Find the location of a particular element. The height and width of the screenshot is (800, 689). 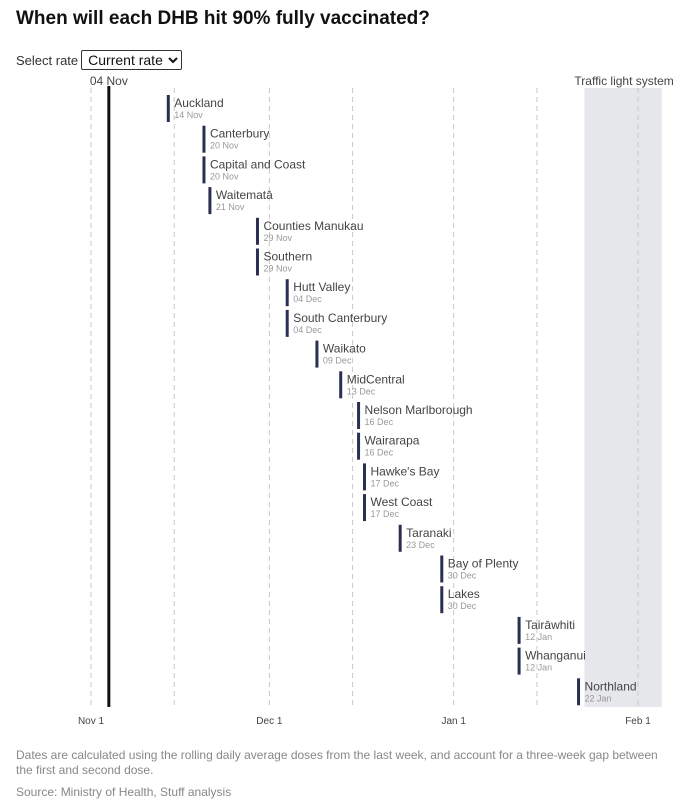

dhb-name-label: Taranaki is located at coordinates (428, 533).